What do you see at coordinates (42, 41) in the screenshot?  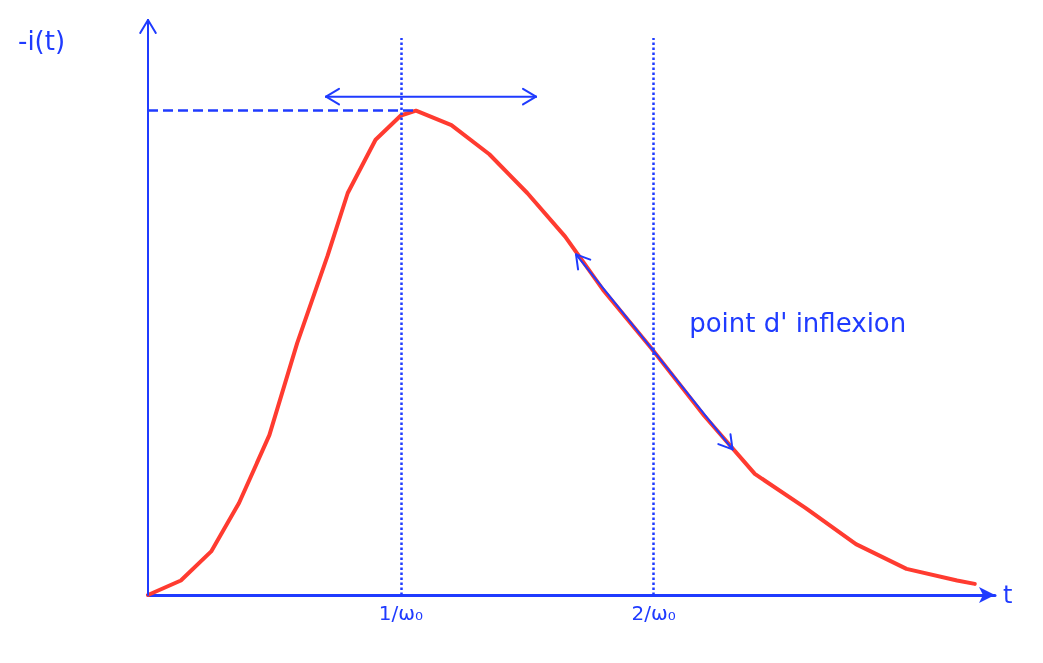 I see `y-axis-title: -i(t)` at bounding box center [42, 41].